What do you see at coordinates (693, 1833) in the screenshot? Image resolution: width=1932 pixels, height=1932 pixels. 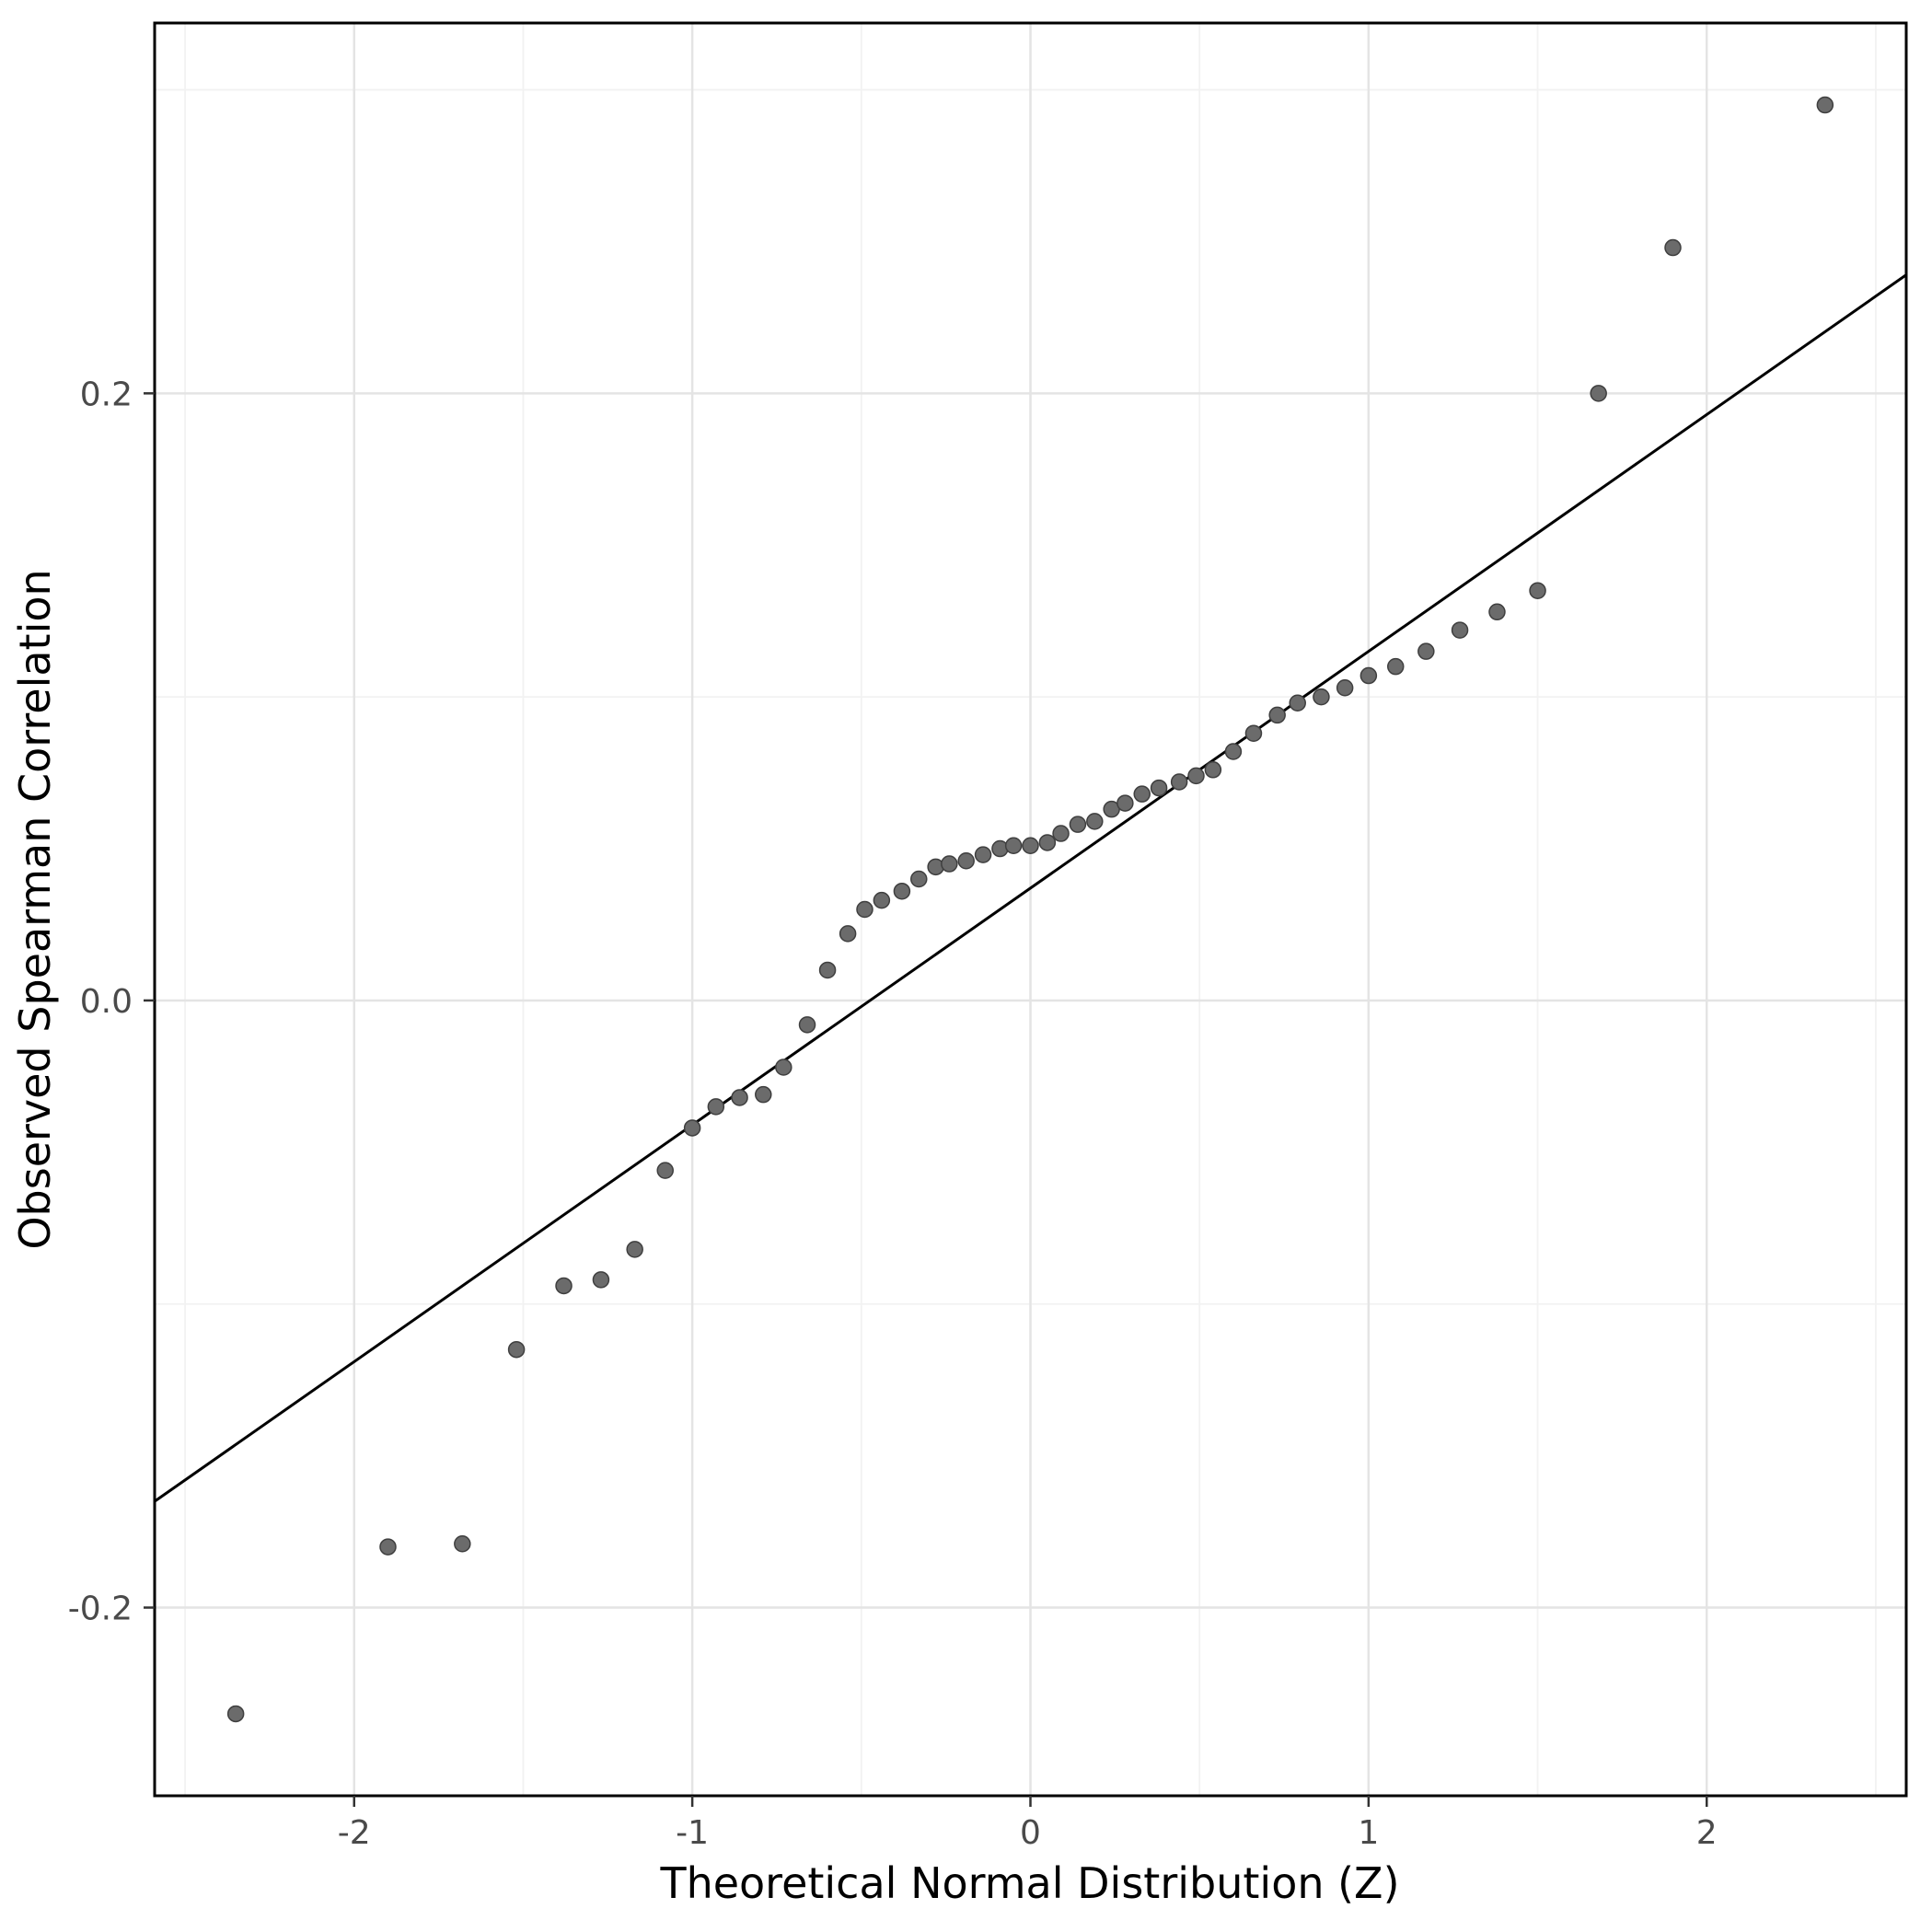 I see `x-tick-label: -1` at bounding box center [693, 1833].